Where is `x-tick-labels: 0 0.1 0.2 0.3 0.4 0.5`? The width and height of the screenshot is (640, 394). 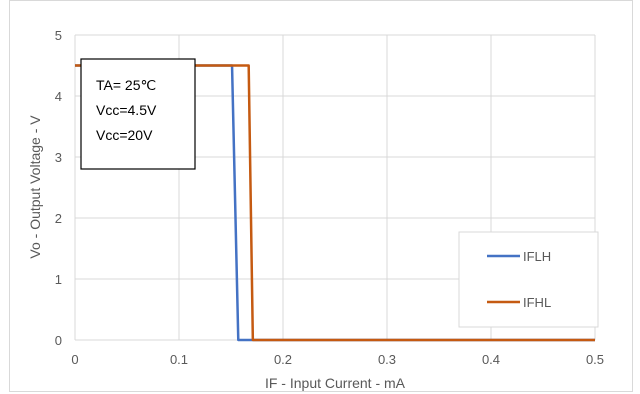
x-tick-labels: 0 0.1 0.2 0.3 0.4 0.5 is located at coordinates (337, 359).